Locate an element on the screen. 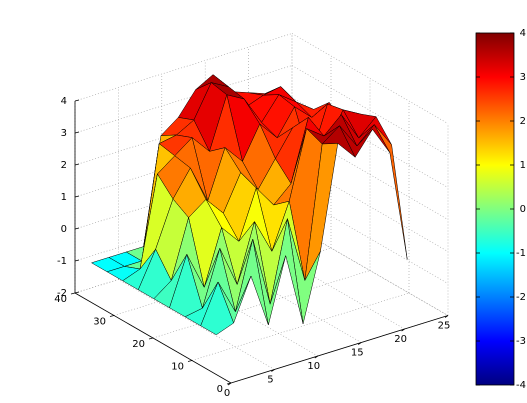  z-tick-label: -1 is located at coordinates (62, 261).